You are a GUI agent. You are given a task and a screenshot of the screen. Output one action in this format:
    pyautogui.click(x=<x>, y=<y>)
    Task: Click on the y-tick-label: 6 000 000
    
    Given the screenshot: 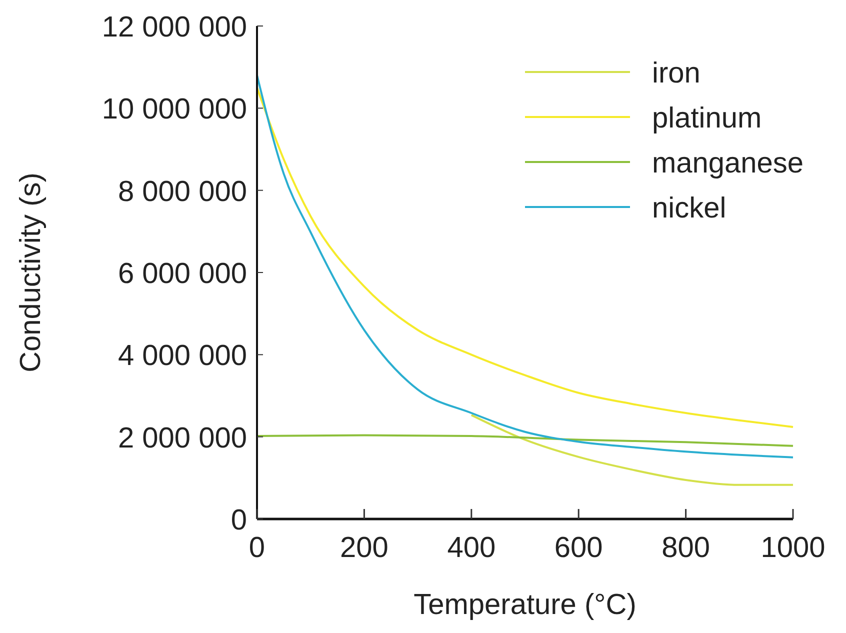 What is the action you would take?
    pyautogui.click(x=182, y=274)
    